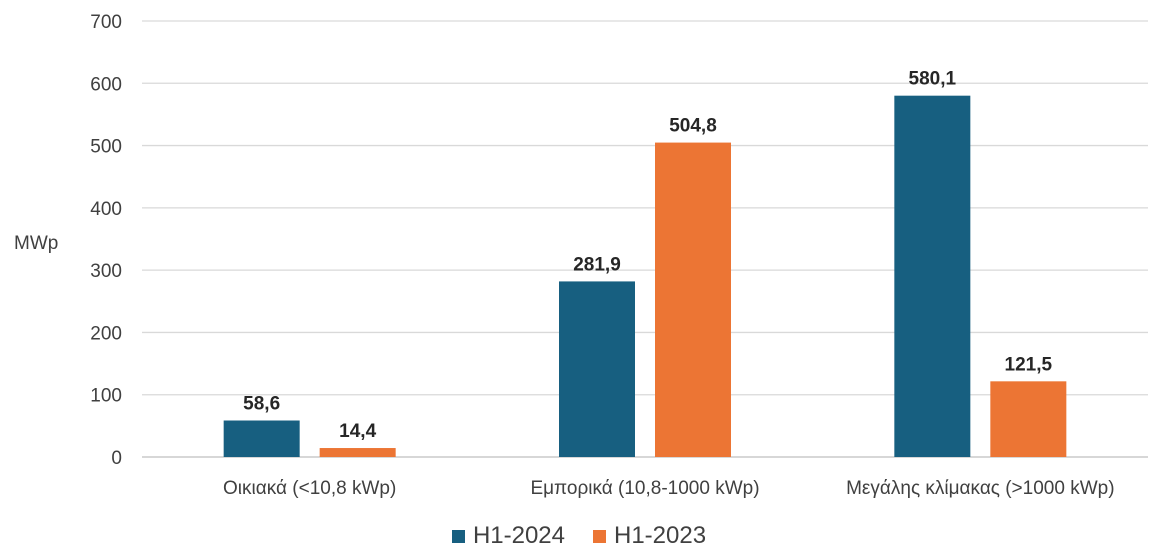 This screenshot has width=1158, height=554. Describe the element at coordinates (693, 126) in the screenshot. I see `data-label: 504,8` at that location.